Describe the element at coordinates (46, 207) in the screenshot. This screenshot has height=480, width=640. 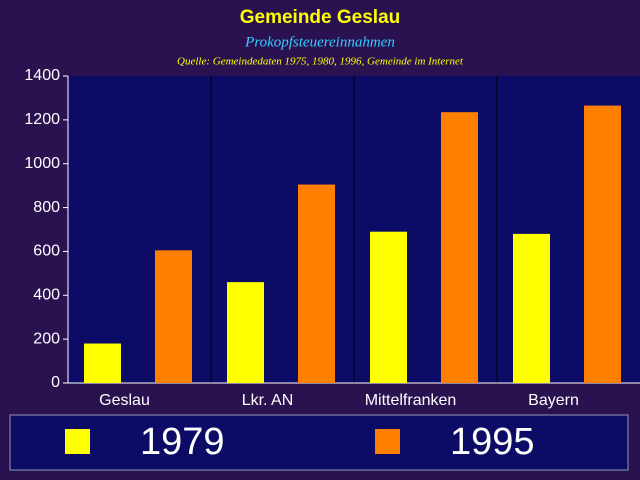
I see `y-tick-label: 800` at that location.